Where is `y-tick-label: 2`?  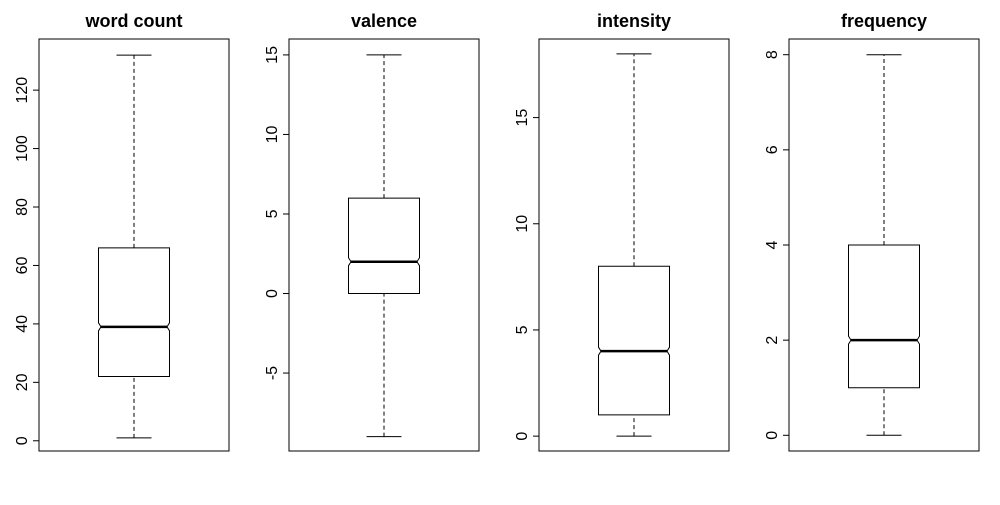 y-tick-label: 2 is located at coordinates (772, 340).